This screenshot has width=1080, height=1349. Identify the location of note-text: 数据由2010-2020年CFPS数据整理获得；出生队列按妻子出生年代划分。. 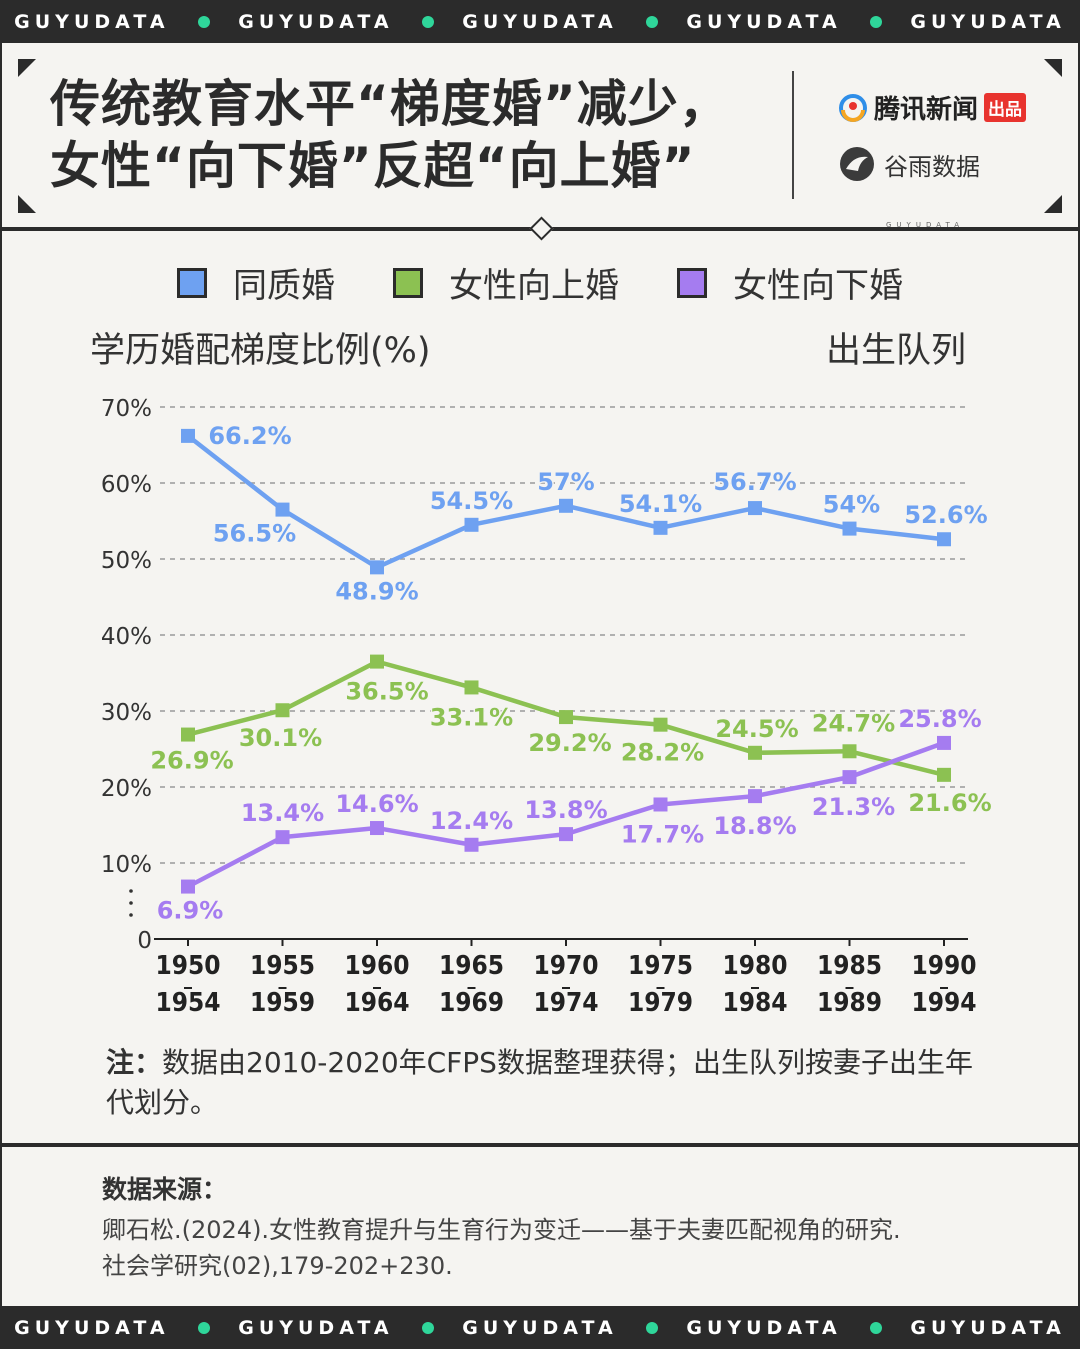
(539, 1082).